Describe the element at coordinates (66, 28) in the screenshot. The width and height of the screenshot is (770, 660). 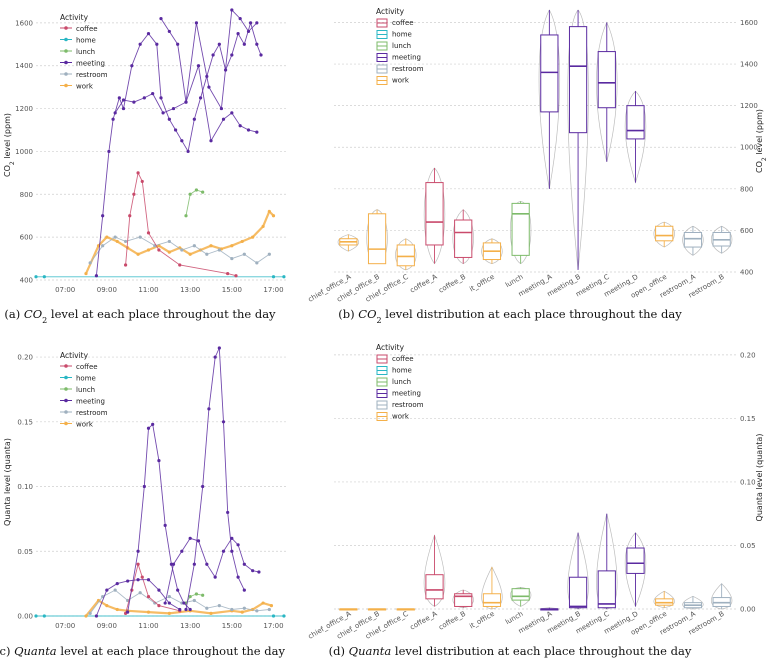
I see `legend-key-point-coffee` at that location.